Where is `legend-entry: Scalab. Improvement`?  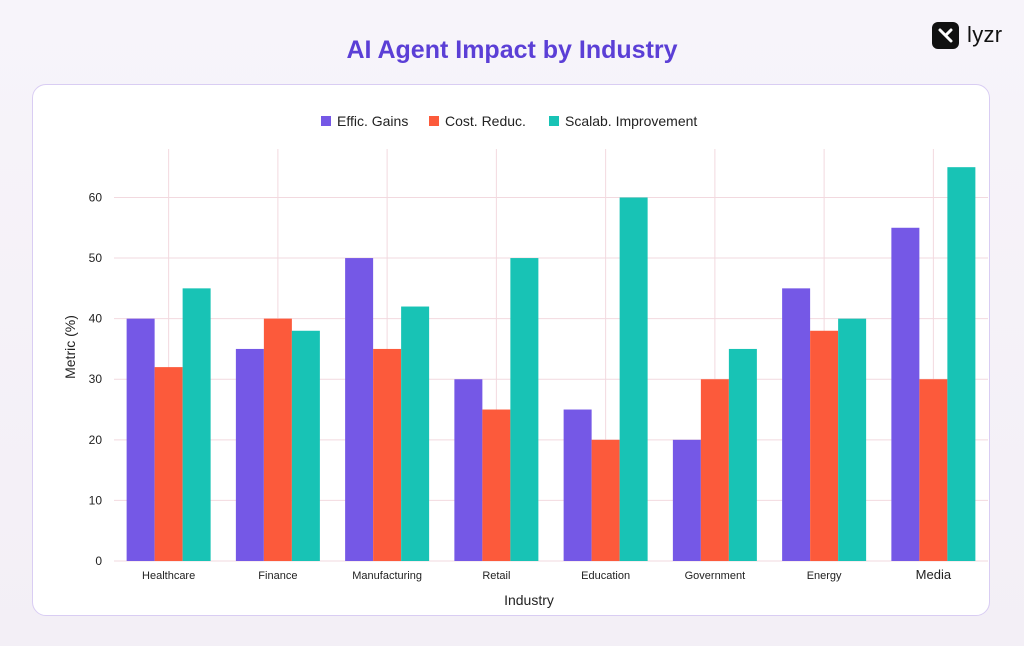
legend-entry: Scalab. Improvement is located at coordinates (631, 121).